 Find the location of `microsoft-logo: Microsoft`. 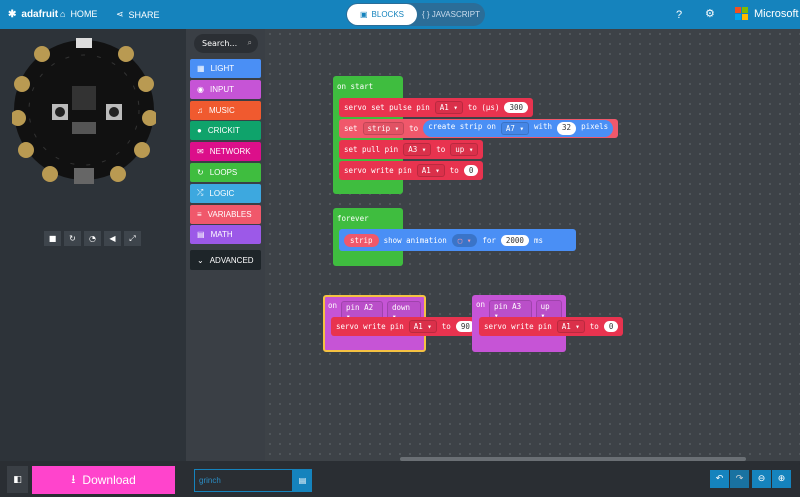

microsoft-logo: Microsoft is located at coordinates (767, 14).